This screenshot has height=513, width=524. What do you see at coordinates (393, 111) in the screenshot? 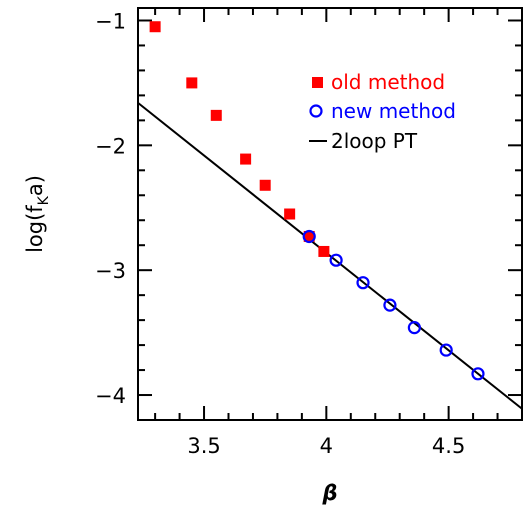
I see `legend-new-method-label: new method` at bounding box center [393, 111].